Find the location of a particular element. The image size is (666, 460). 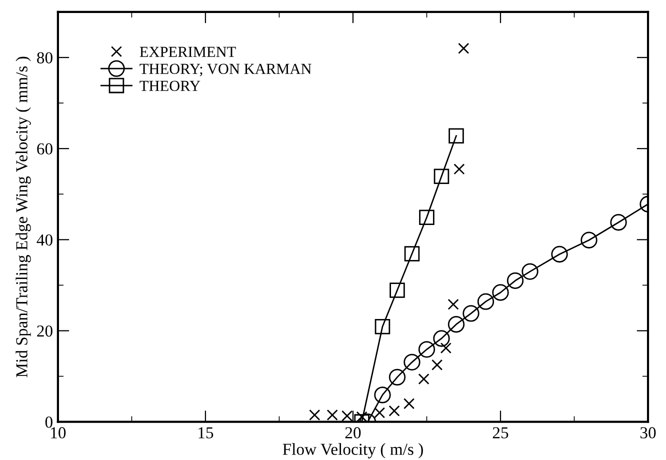

y-tick-label: 80 is located at coordinates (44, 58).